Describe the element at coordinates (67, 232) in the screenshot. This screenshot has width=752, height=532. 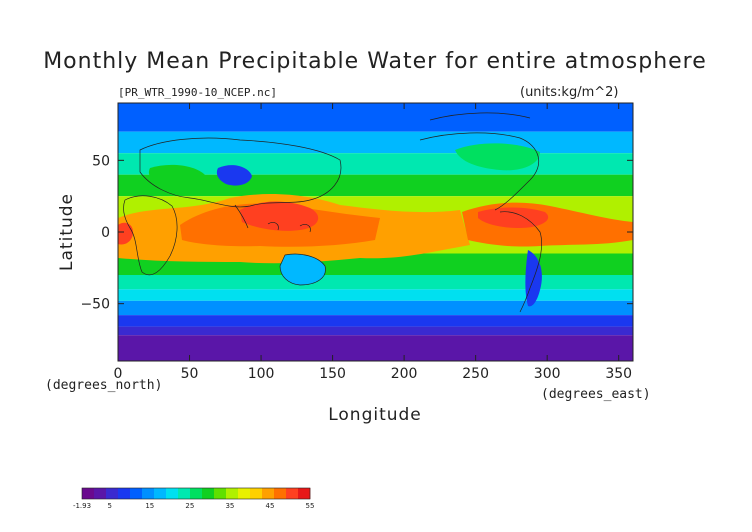
I see `y-axis-label: Latitude` at that location.